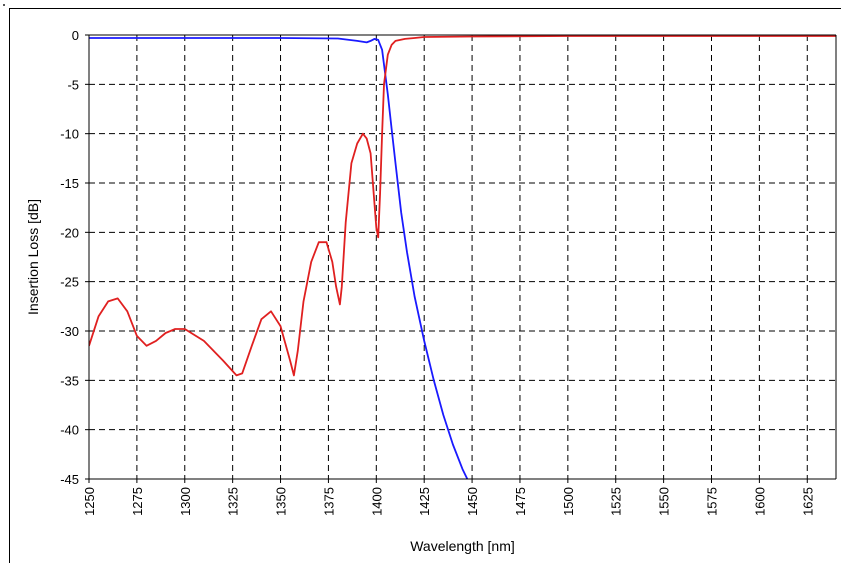  I want to click on x-tick-label: 1325, so click(233, 501).